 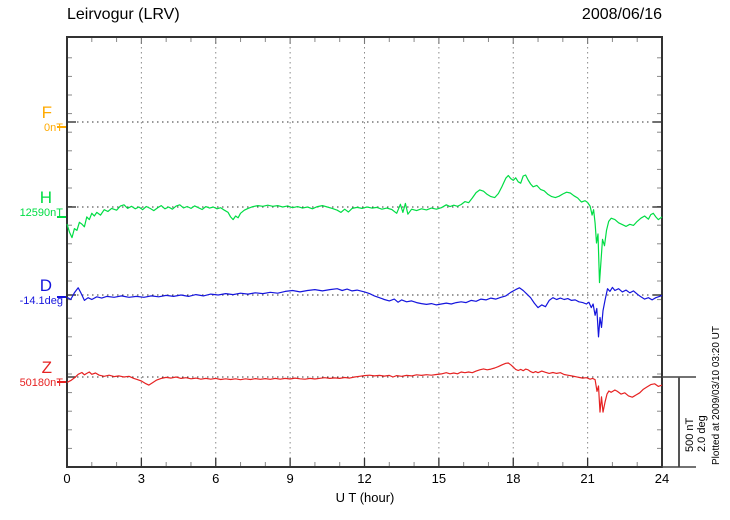 I want to click on component-label-f: F 0nT, so click(x=31, y=119).